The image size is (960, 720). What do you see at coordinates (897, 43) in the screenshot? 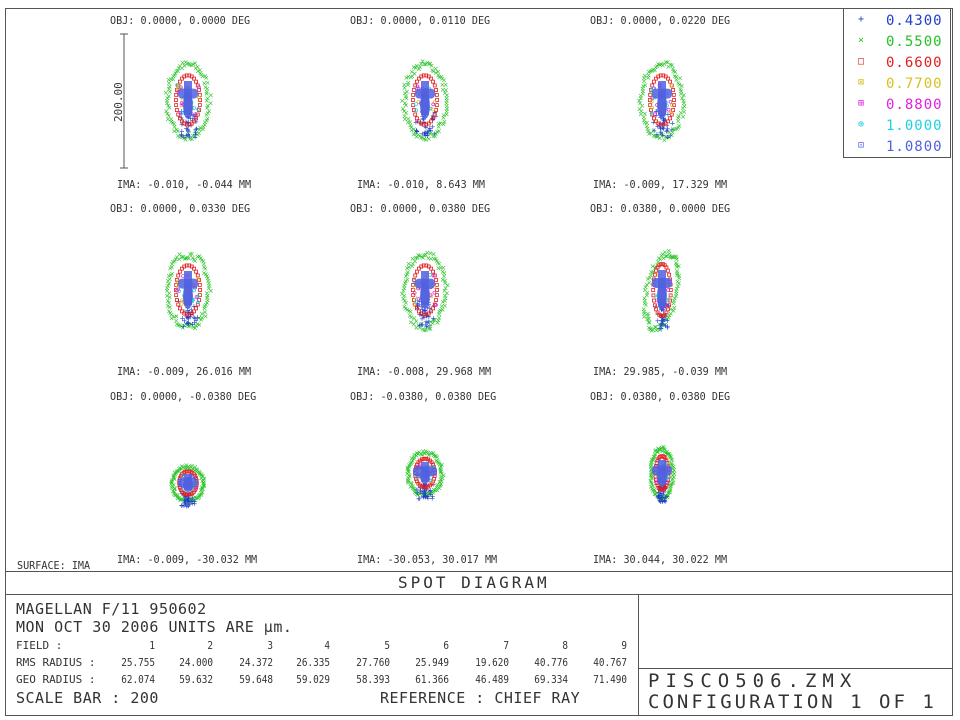
I see `legend-entry-2: × 0.5500` at bounding box center [897, 43].